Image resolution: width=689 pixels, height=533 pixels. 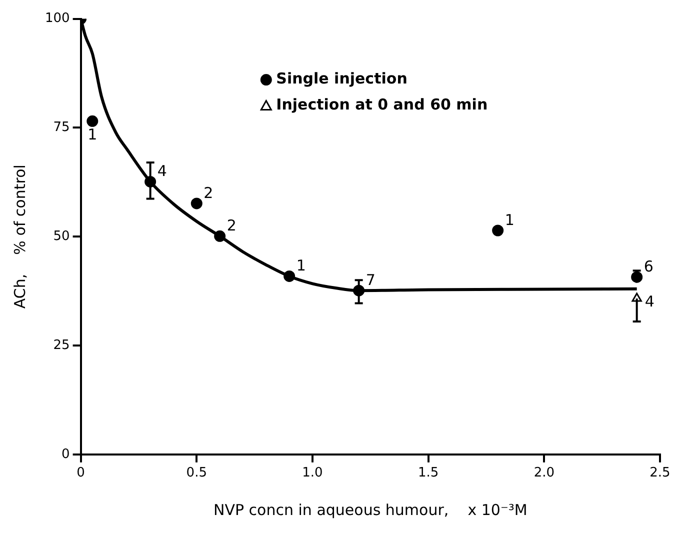 What do you see at coordinates (66, 454) in the screenshot?
I see `y-tick-label: 0` at bounding box center [66, 454].